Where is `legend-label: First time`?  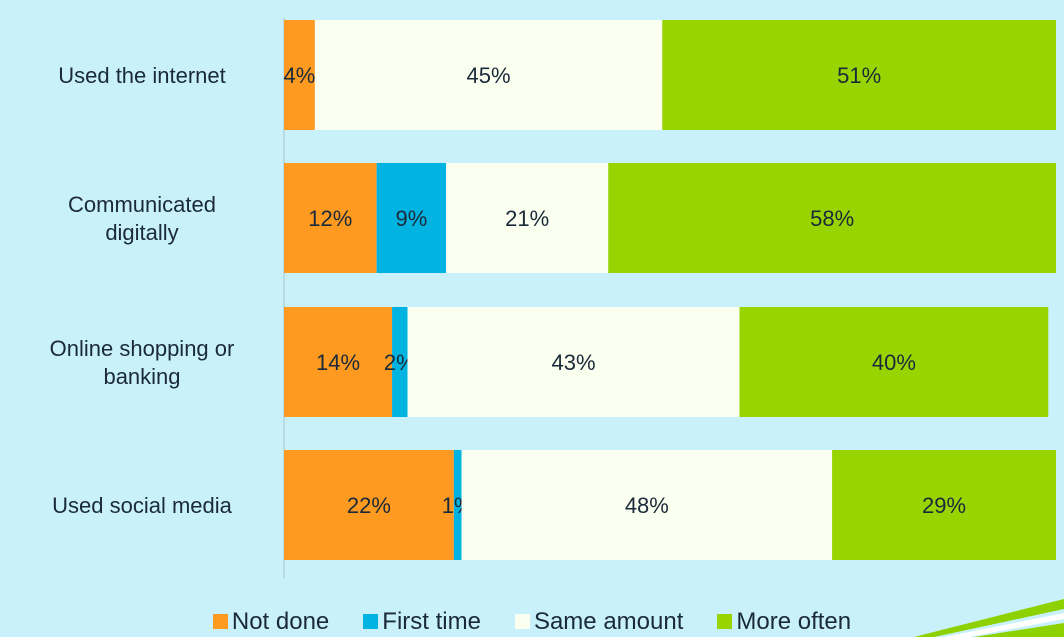
legend-label: First time is located at coordinates (431, 621).